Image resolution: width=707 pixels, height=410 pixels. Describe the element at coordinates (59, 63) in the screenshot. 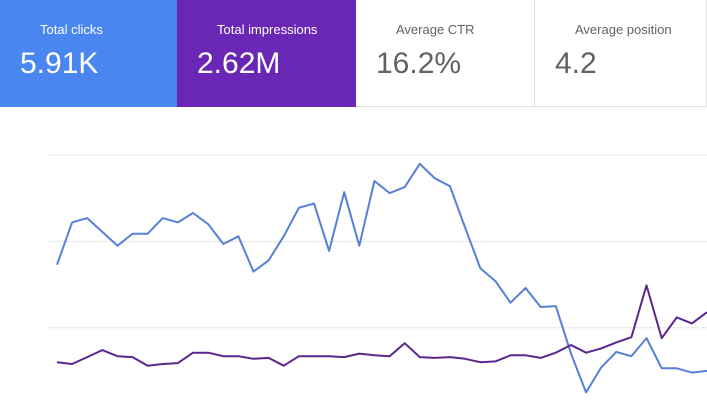

I see `metric-value: 5.91K` at that location.